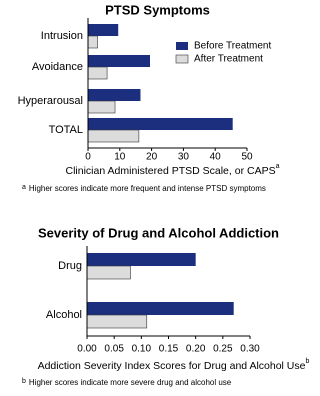 This screenshot has width=320, height=396. What do you see at coordinates (142, 349) in the screenshot?
I see `x-tick-label: 0.10` at bounding box center [142, 349].